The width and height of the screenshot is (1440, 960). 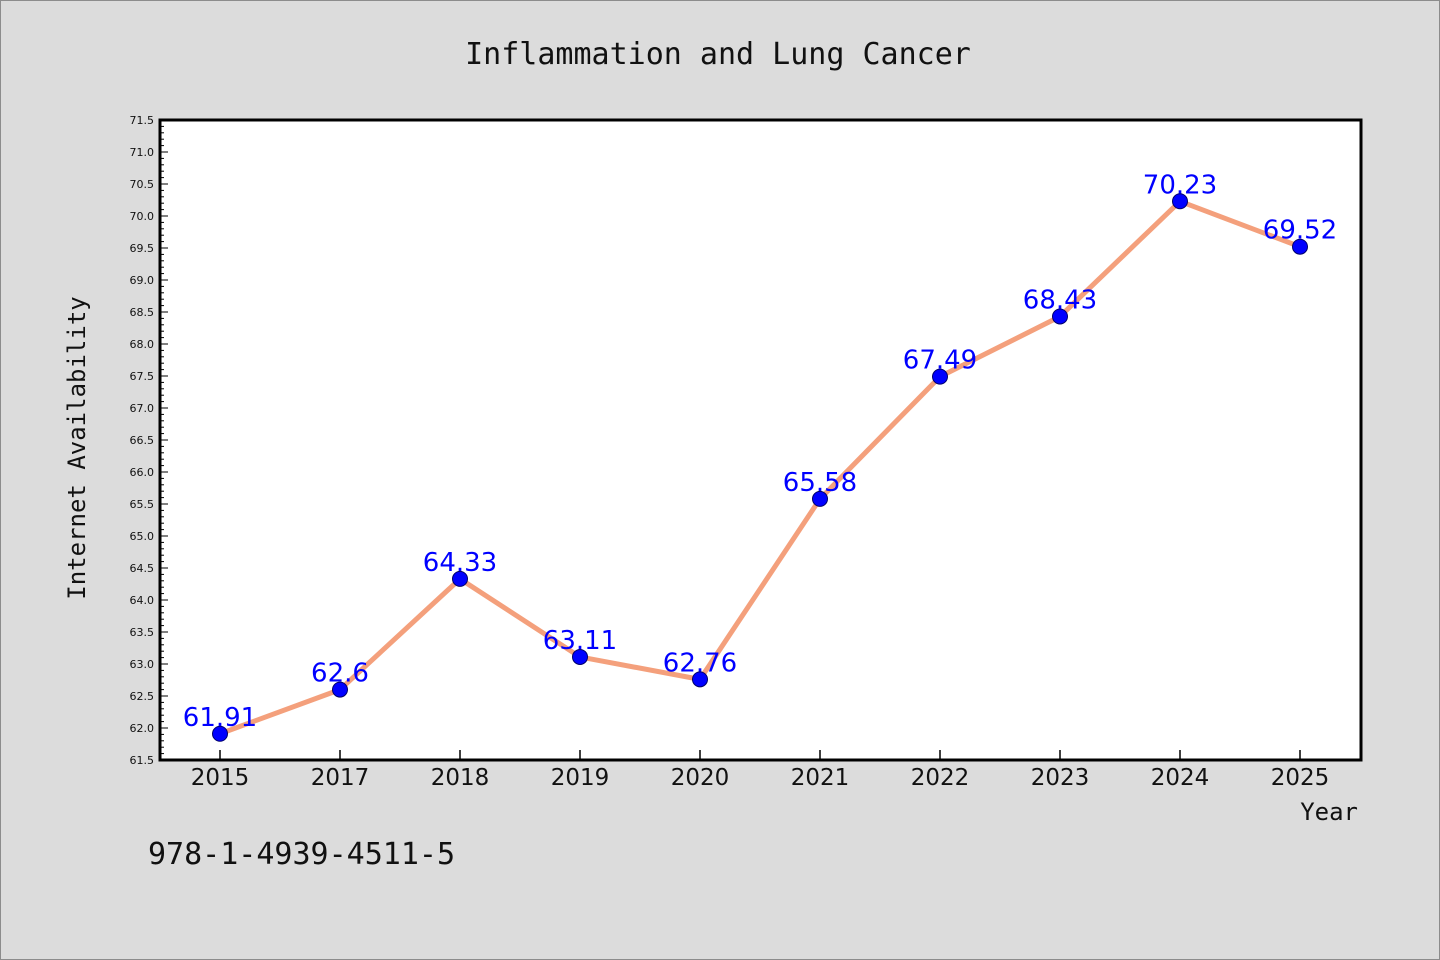 I want to click on y-tick-label: 71.0, so click(x=142, y=152).